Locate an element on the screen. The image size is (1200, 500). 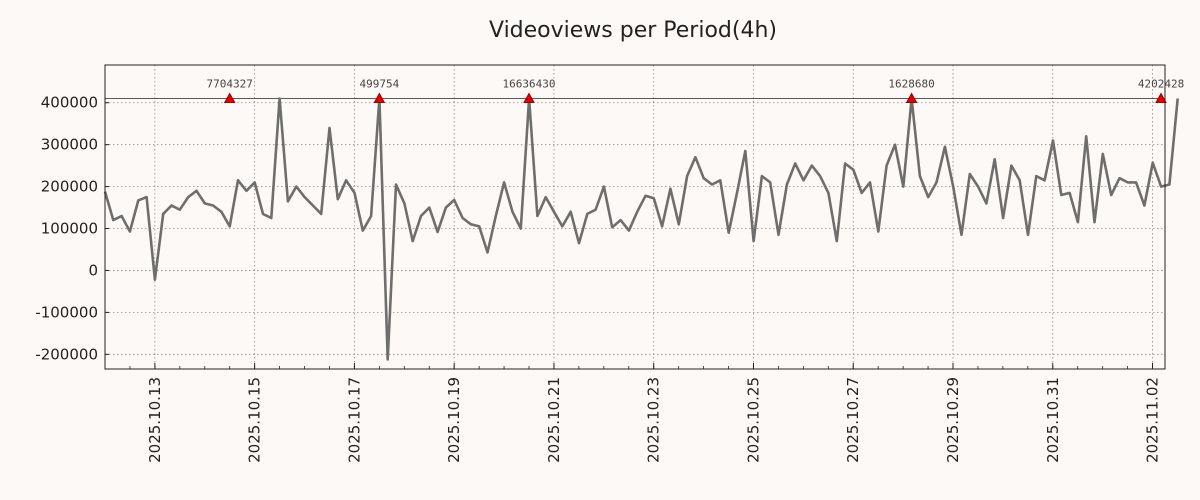
peak-label: 7704327 is located at coordinates (230, 84).